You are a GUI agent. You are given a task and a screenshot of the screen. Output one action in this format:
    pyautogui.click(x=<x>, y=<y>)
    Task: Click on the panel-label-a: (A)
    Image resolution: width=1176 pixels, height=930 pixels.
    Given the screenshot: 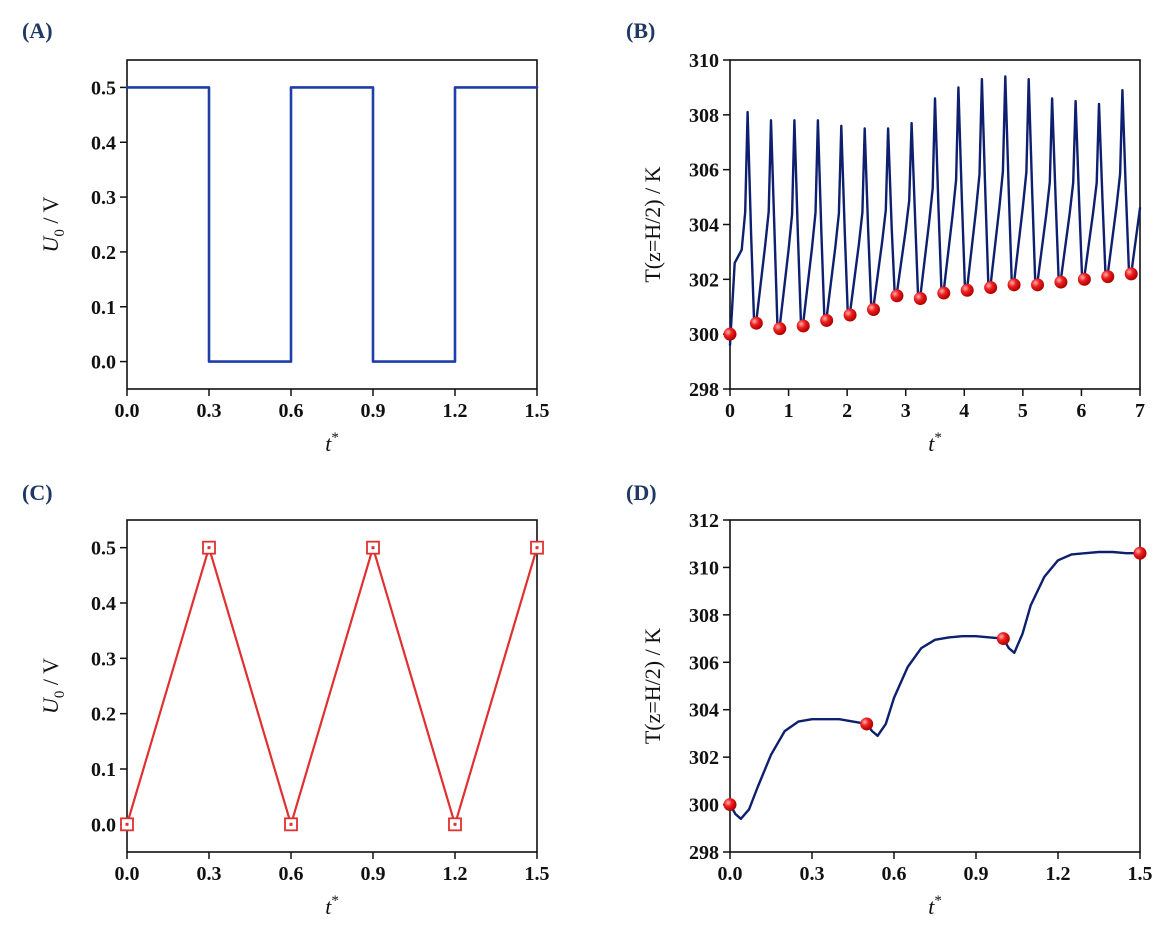 What is the action you would take?
    pyautogui.click(x=37, y=30)
    